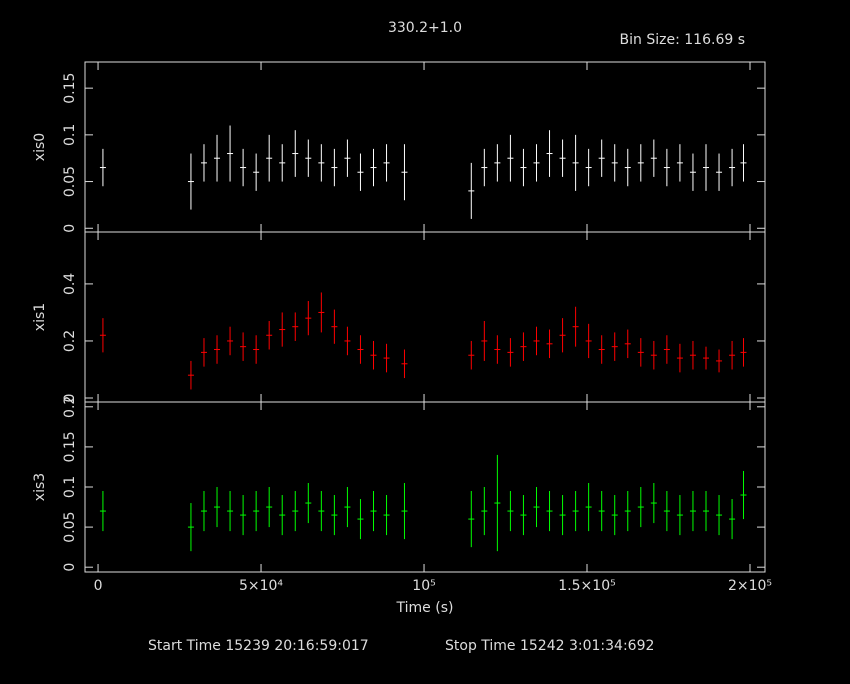 The height and width of the screenshot is (684, 850). What do you see at coordinates (423, 586) in the screenshot?
I see `x-tick-label: 10⁵` at bounding box center [423, 586].